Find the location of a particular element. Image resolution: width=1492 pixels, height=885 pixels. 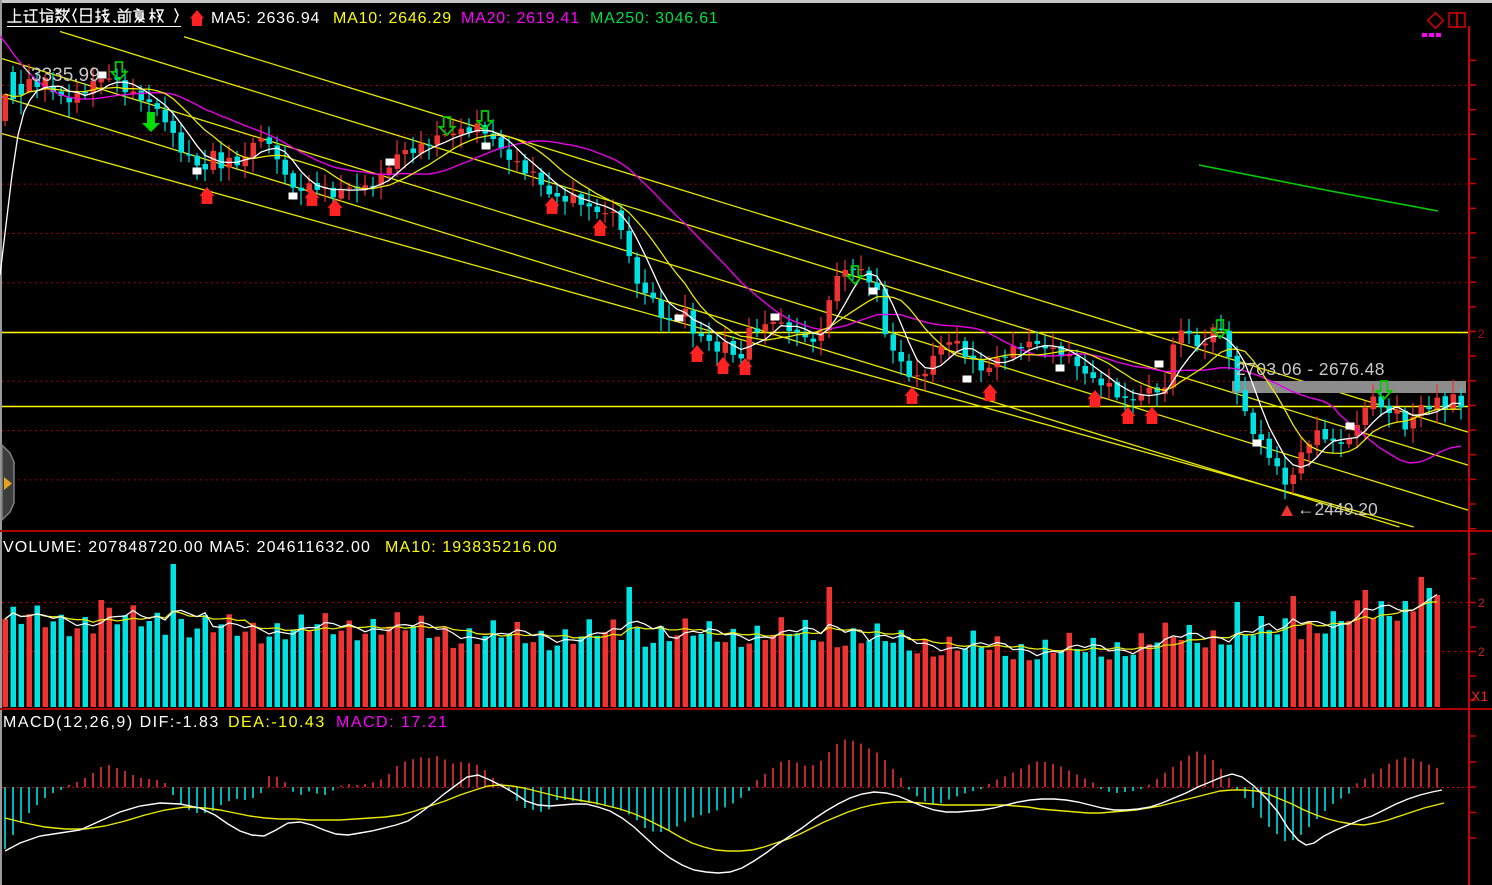

svg-text: MA20: 2619.41 is located at coordinates (520, 18).